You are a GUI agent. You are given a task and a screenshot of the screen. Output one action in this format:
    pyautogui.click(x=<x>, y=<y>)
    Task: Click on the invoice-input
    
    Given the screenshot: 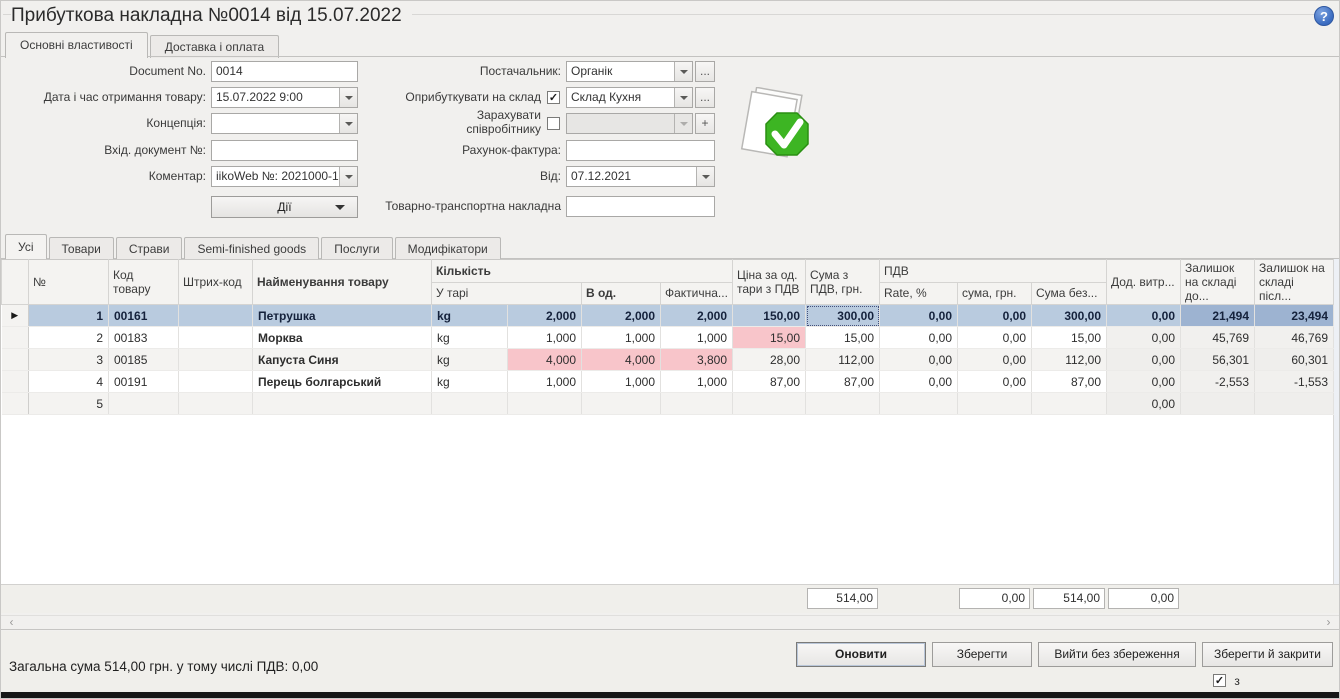 What is the action you would take?
    pyautogui.click(x=640, y=150)
    